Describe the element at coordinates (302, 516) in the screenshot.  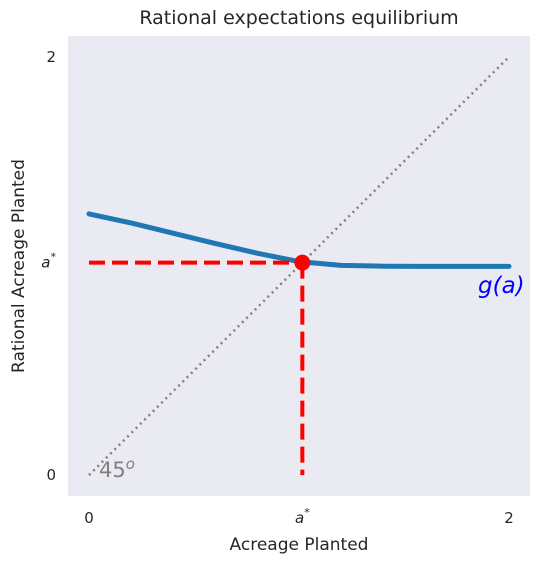
I see `x-tick-label: a*` at that location.